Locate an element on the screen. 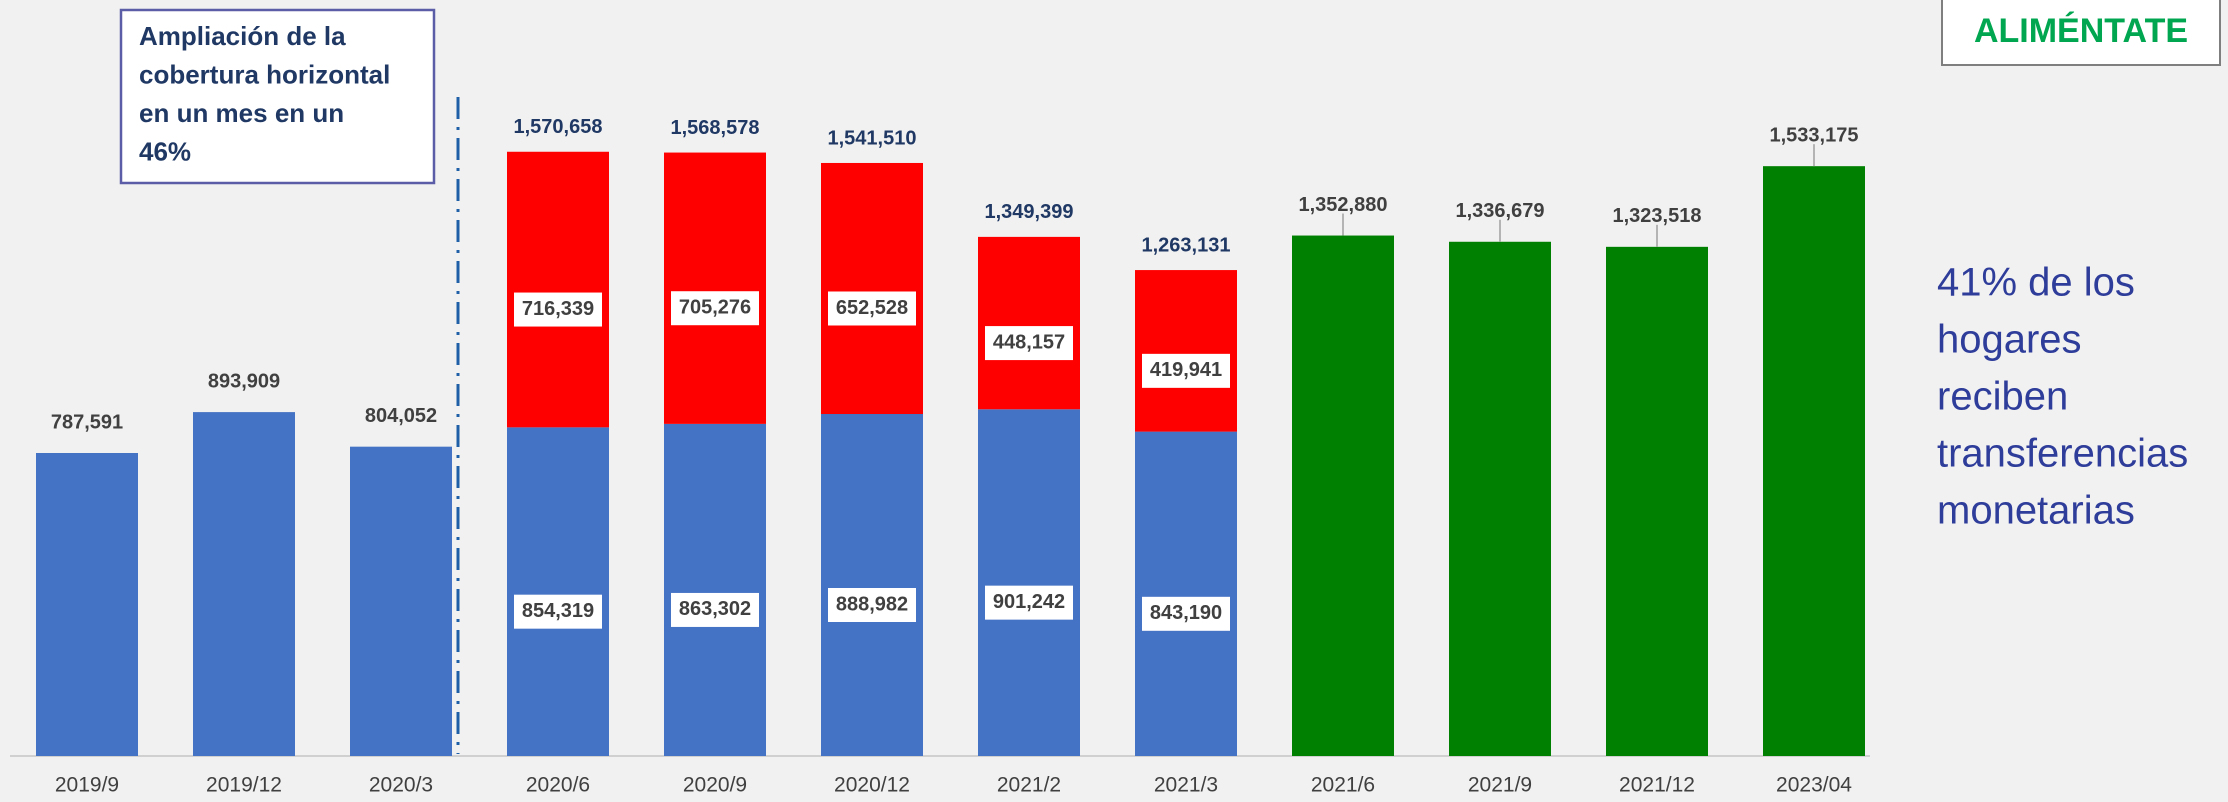 This screenshot has width=2228, height=802. value-label: 888,982 is located at coordinates (872, 604).